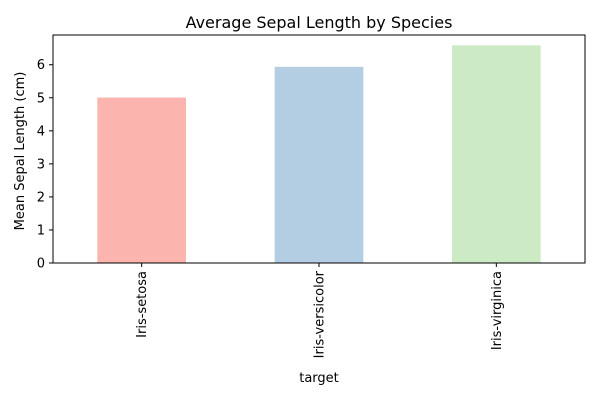 The image size is (600, 400). I want to click on x-tick-label: Iris-versicolor, so click(320, 314).